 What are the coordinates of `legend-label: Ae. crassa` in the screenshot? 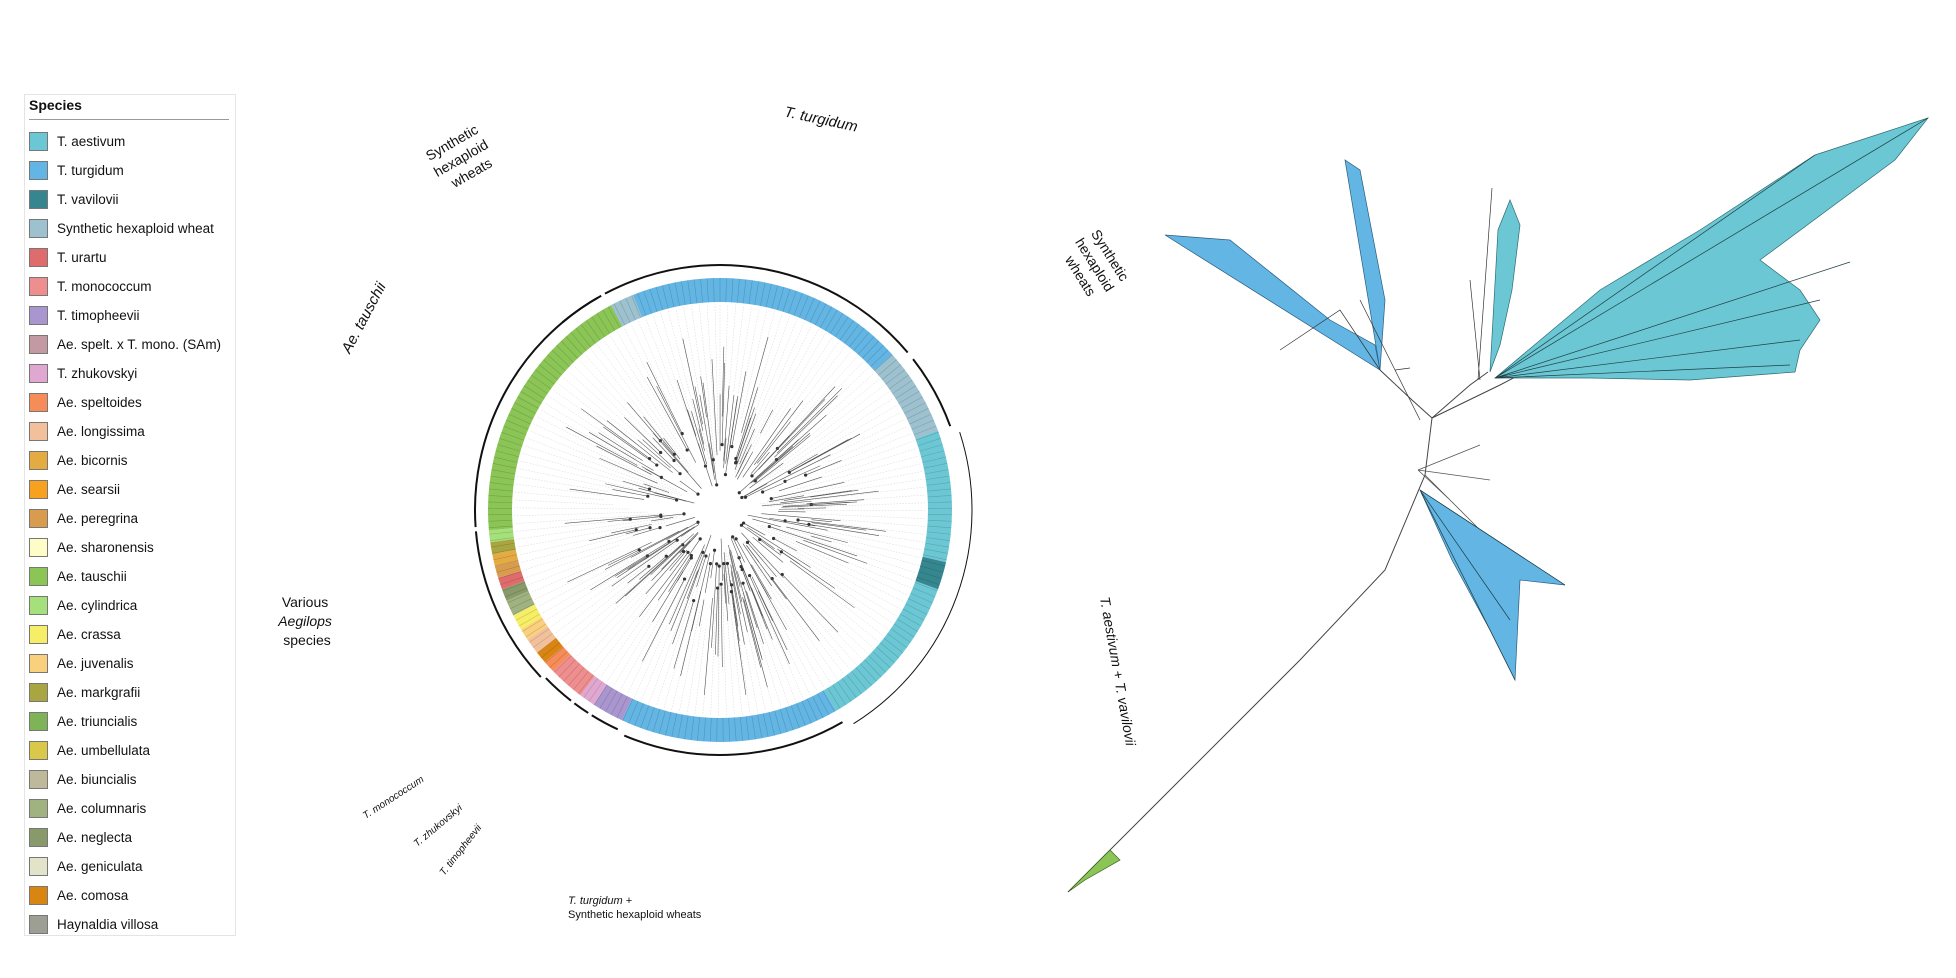 It's located at (89, 634).